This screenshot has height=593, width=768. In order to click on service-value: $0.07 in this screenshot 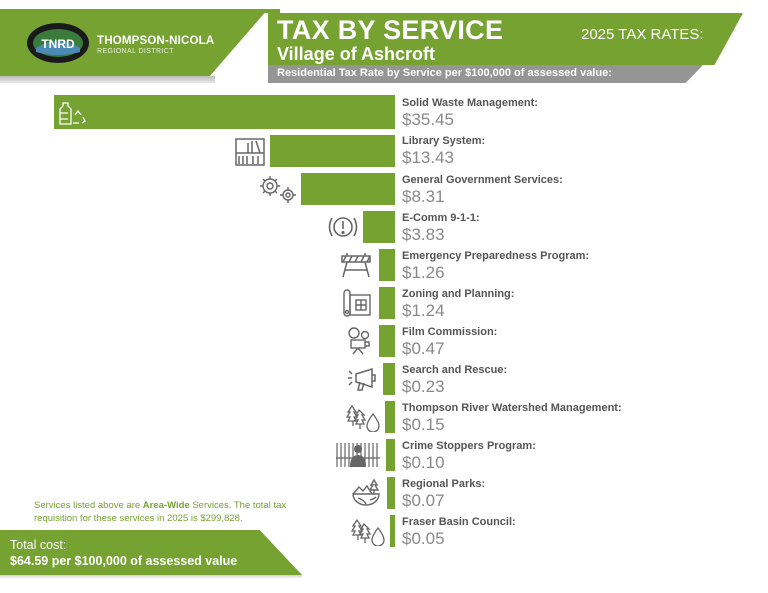, I will do `click(423, 500)`.